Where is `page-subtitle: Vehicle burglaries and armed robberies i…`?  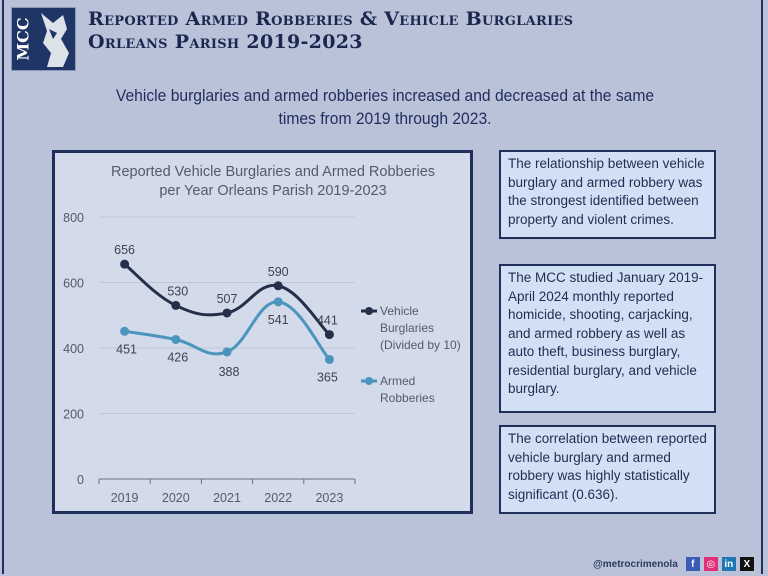 page-subtitle: Vehicle burglaries and armed robberies i… is located at coordinates (385, 107).